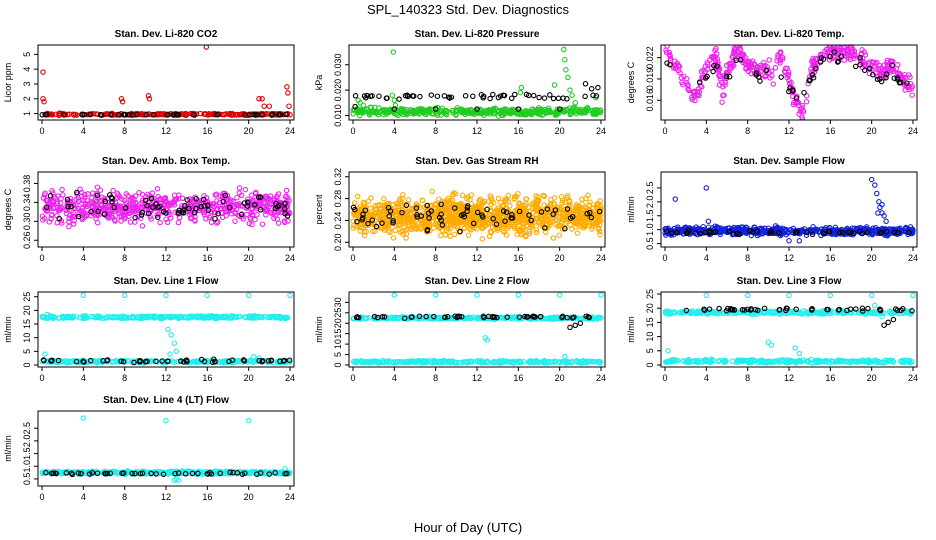 The height and width of the screenshot is (540, 936). What do you see at coordinates (650, 216) in the screenshot?
I see `y-tick-label: 1.5` at bounding box center [650, 216].